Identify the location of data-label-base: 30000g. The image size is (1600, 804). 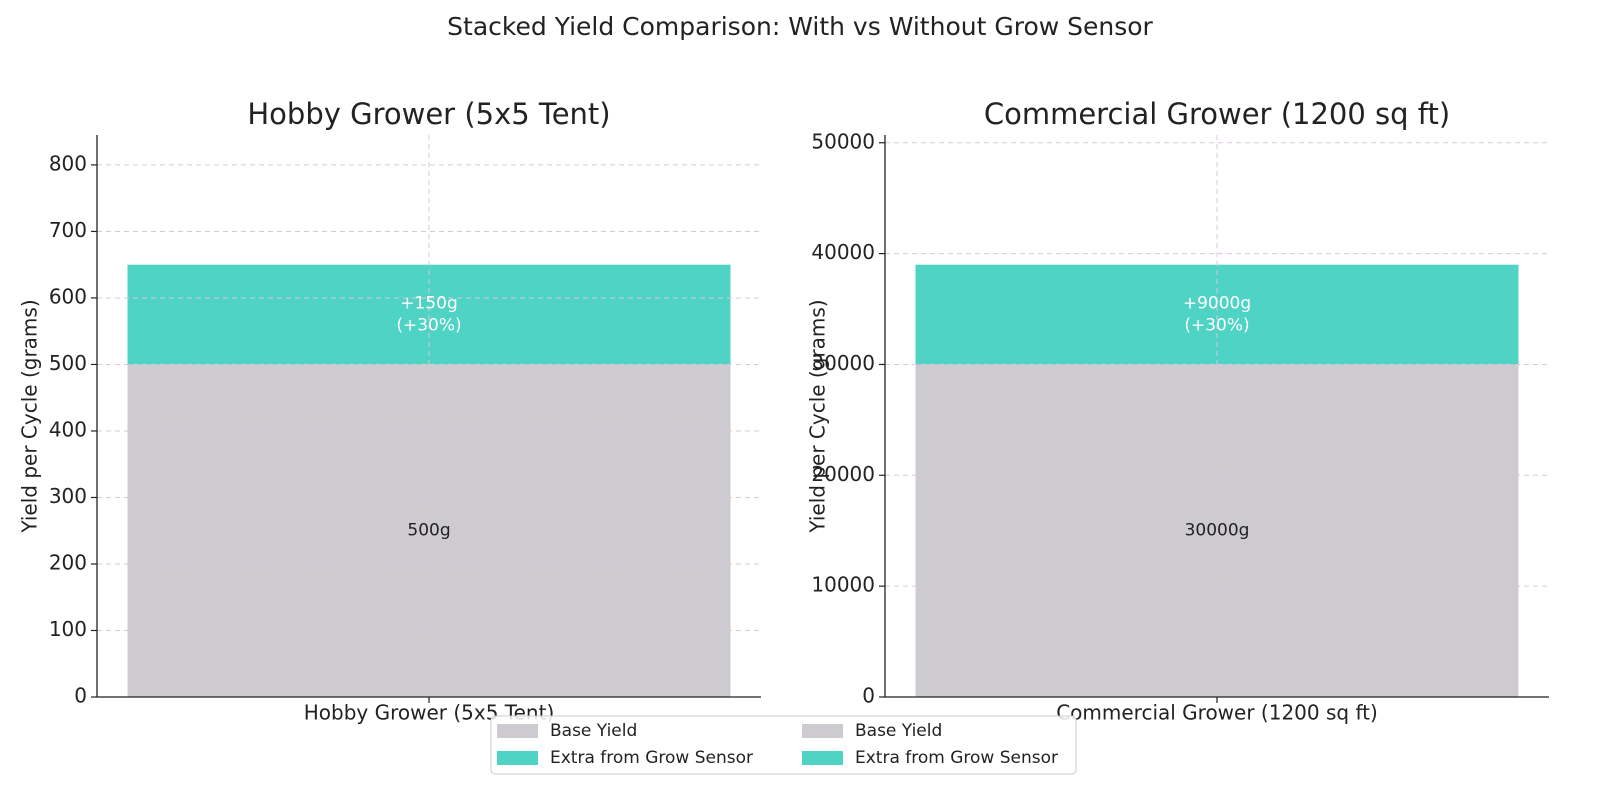
(1217, 531).